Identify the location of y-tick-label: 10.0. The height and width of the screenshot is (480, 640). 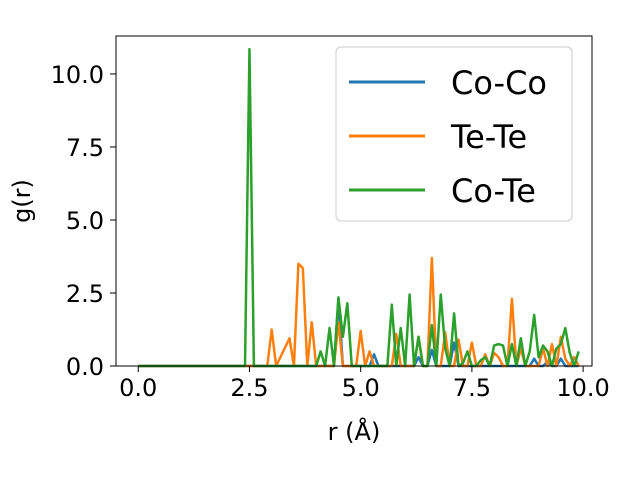
(77, 75).